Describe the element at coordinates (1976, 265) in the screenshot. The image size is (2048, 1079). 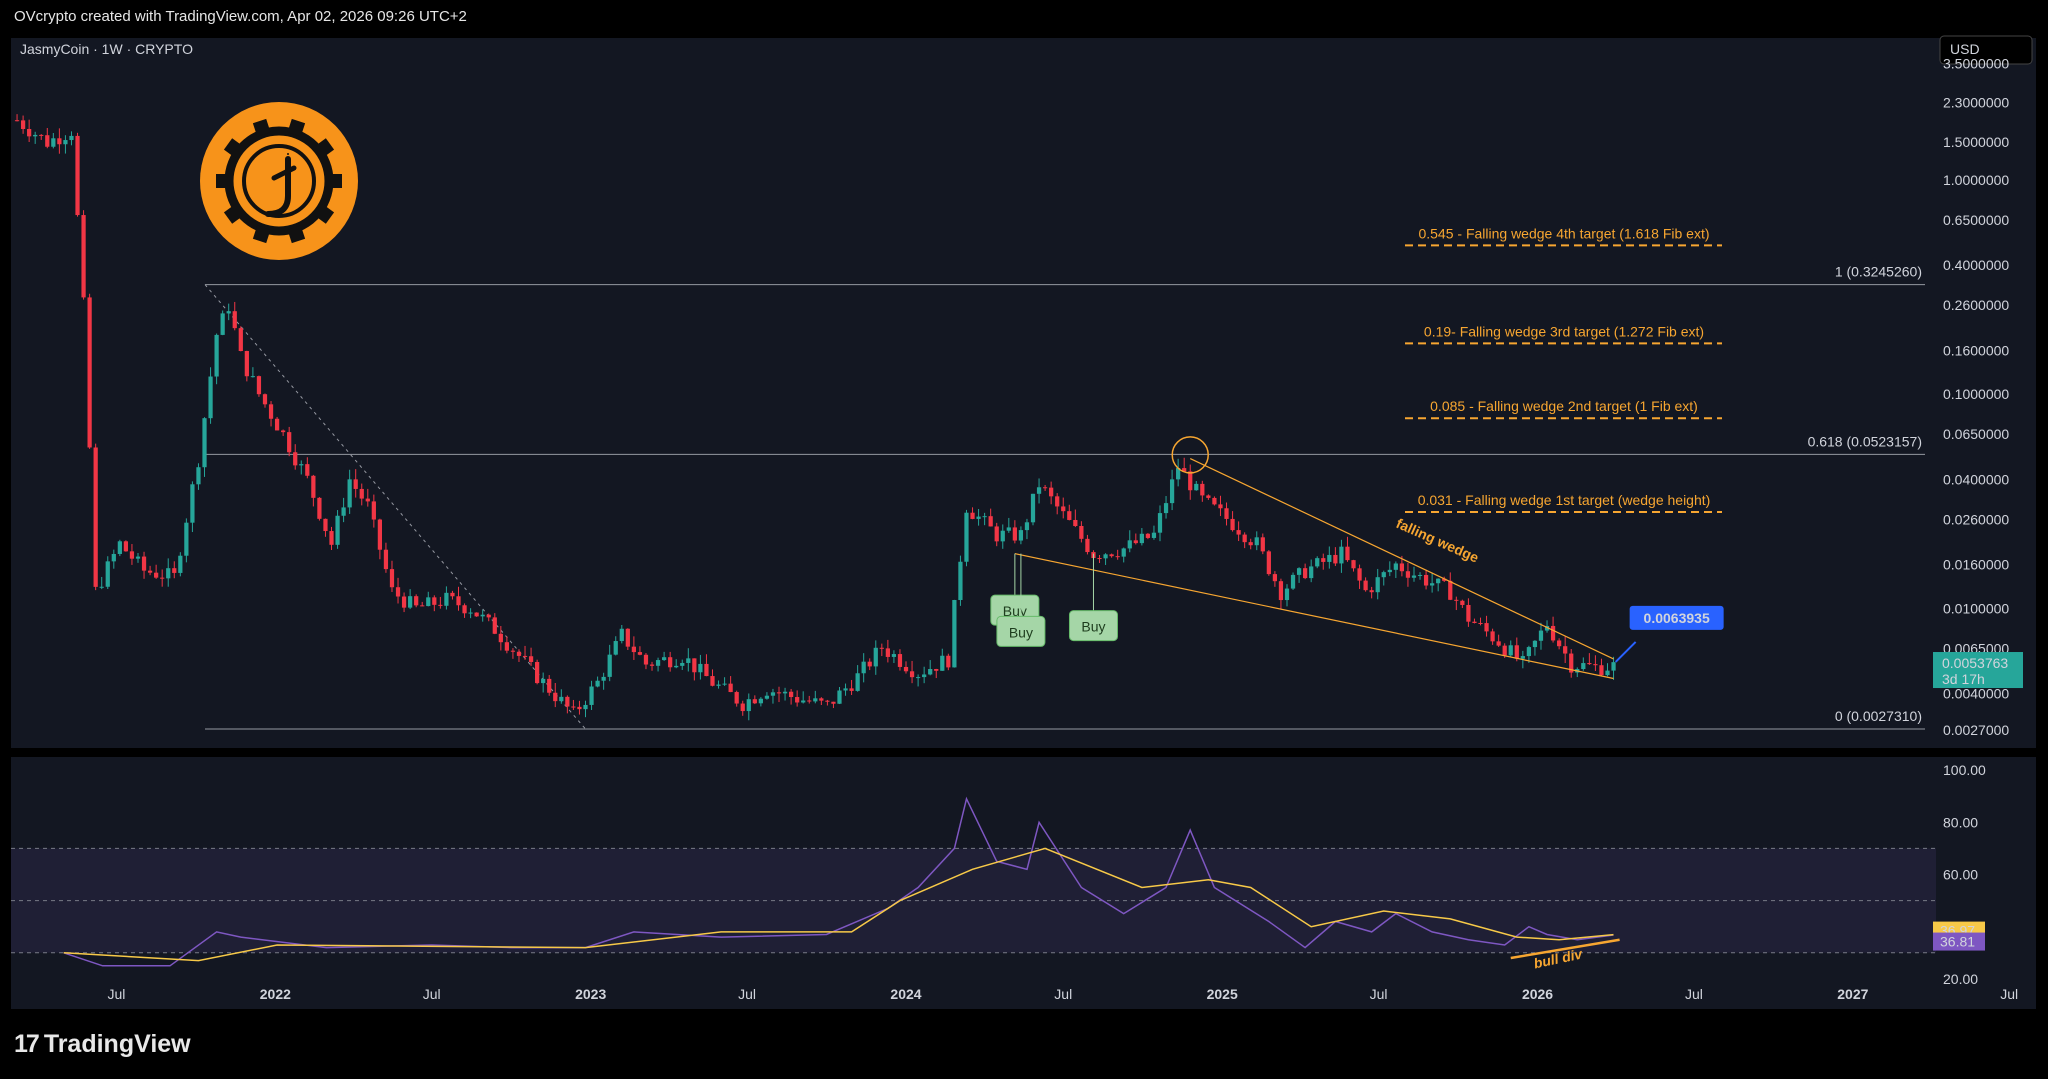
I see `price-tick-label: 0.4000000` at that location.